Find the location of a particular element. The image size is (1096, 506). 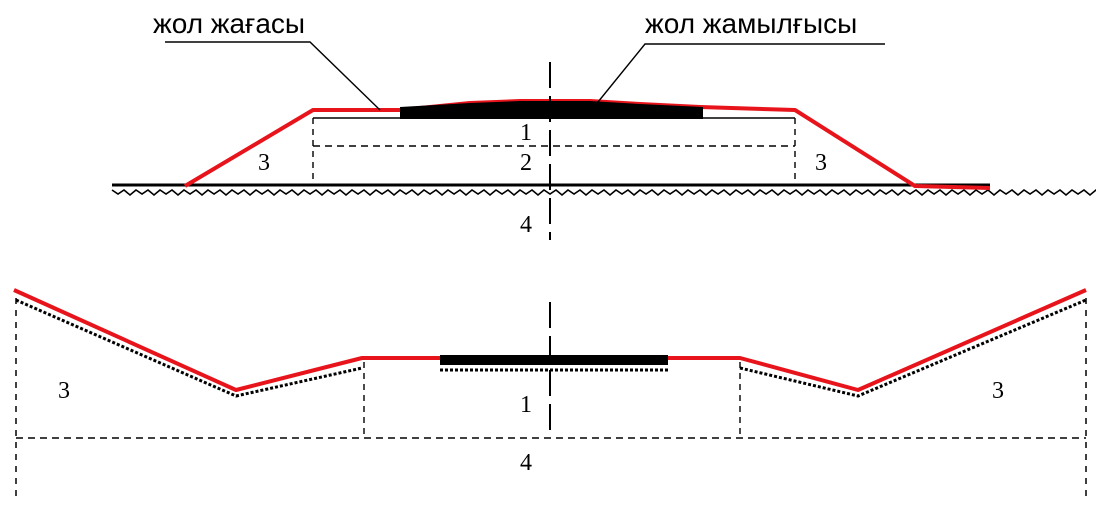

embankment-zone-2: 2 is located at coordinates (526, 163).